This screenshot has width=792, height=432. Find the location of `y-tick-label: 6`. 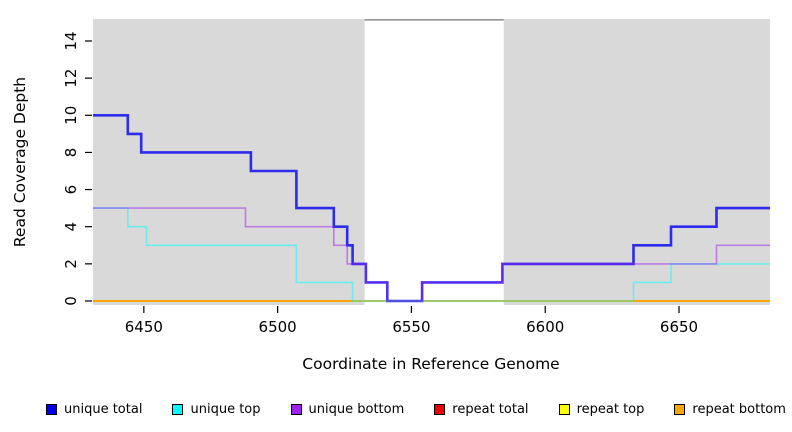

y-tick-label: 6 is located at coordinates (71, 190).